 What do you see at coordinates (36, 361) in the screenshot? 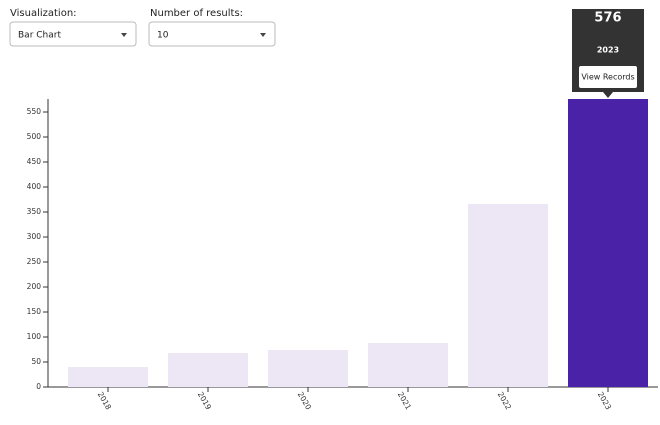
I see `y-tick-label: 50` at bounding box center [36, 361].